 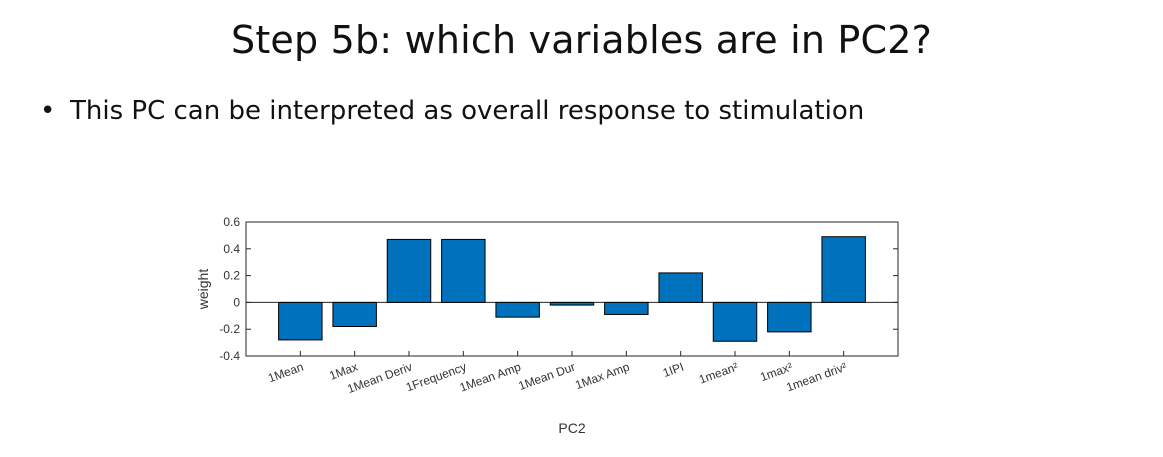 What do you see at coordinates (571, 428) in the screenshot?
I see `x-axis-title: PC2` at bounding box center [571, 428].